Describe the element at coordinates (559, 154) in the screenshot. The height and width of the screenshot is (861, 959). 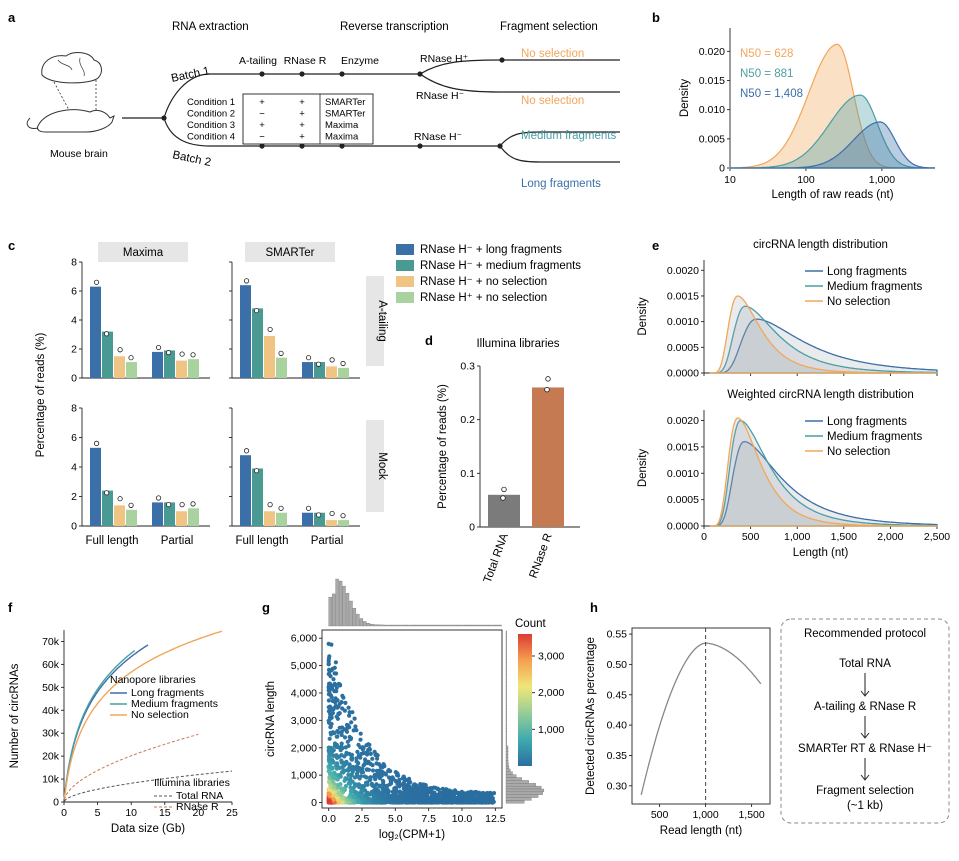
I see `long-branch` at that location.